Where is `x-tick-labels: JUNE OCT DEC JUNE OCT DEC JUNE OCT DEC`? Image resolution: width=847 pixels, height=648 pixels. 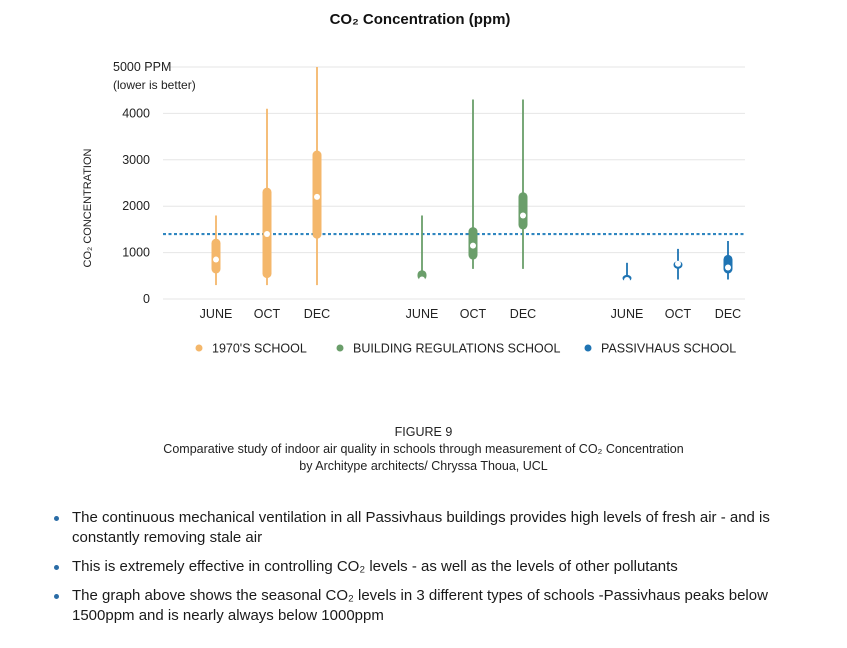
x-tick-labels: JUNE OCT DEC JUNE OCT DEC JUNE OCT DEC is located at coordinates (471, 314).